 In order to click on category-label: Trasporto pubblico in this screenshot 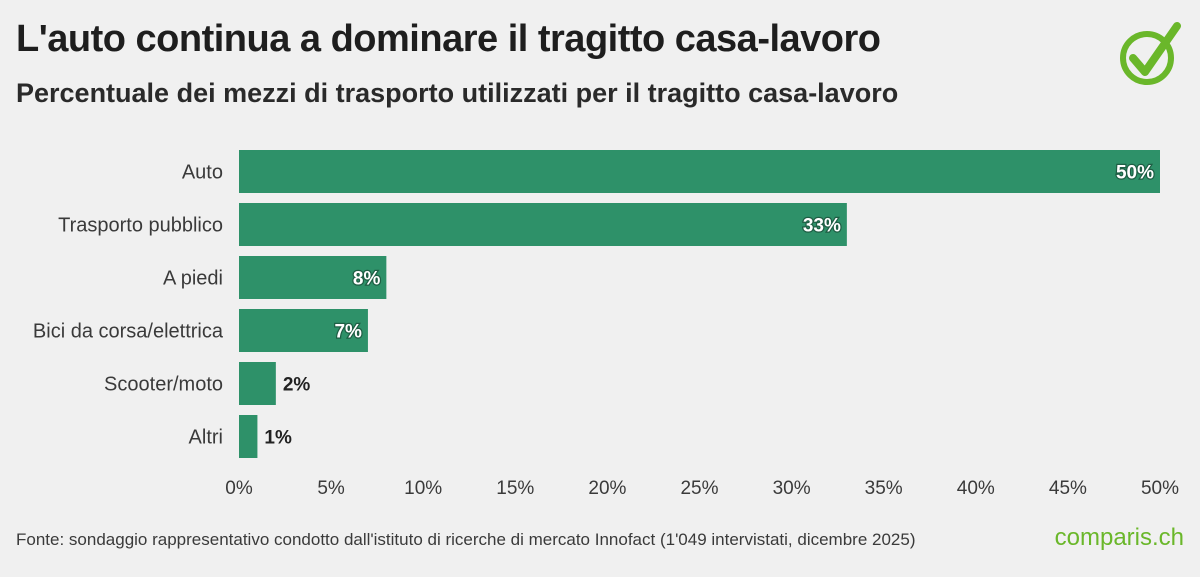, I will do `click(140, 226)`.